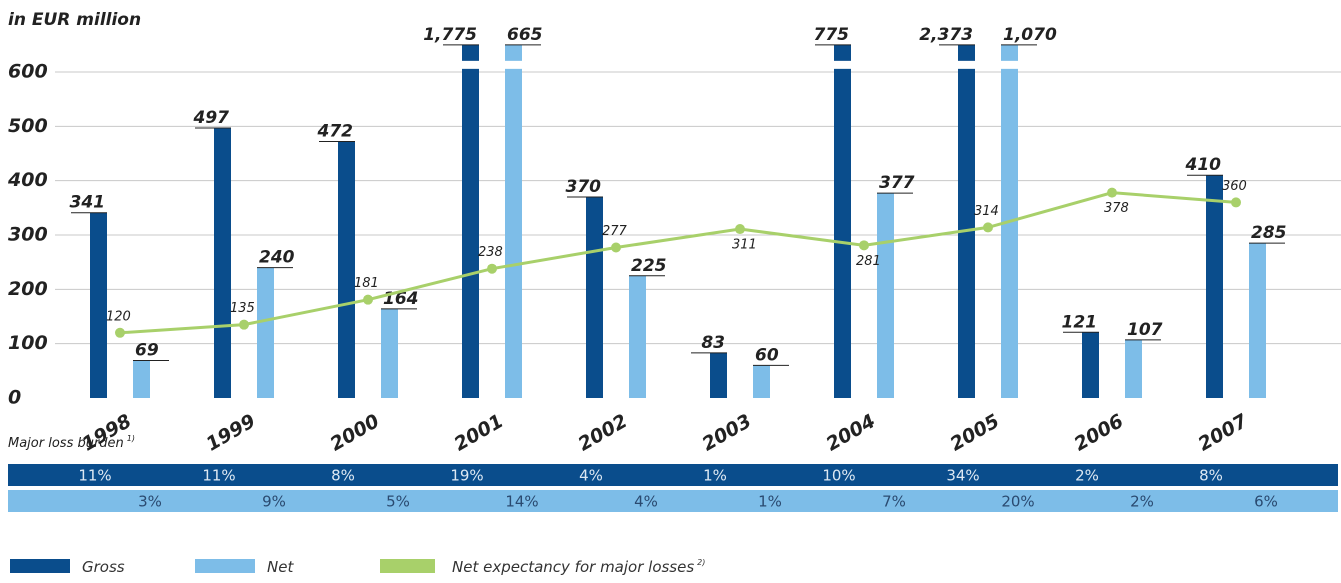  Describe the element at coordinates (466, 476) in the screenshot. I see `table-cell: 19%` at that location.